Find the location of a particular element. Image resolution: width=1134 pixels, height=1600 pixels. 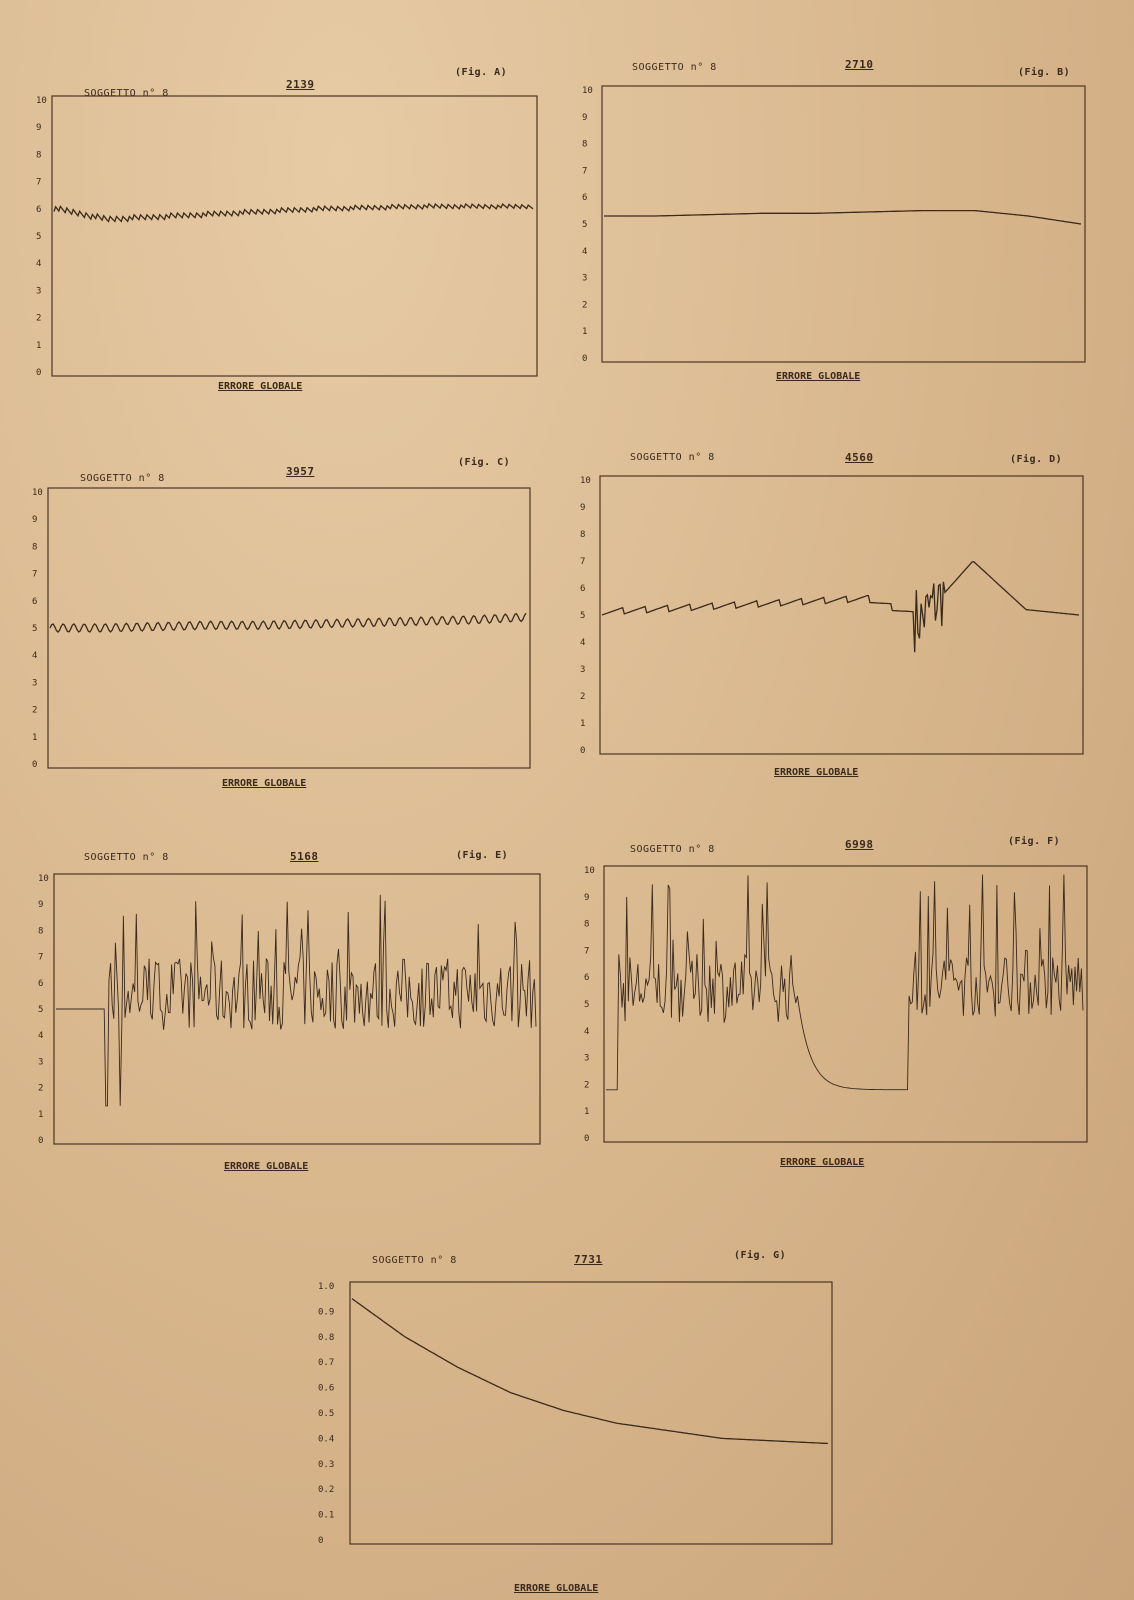

y-tick-label: 0.3 is located at coordinates (326, 1465).